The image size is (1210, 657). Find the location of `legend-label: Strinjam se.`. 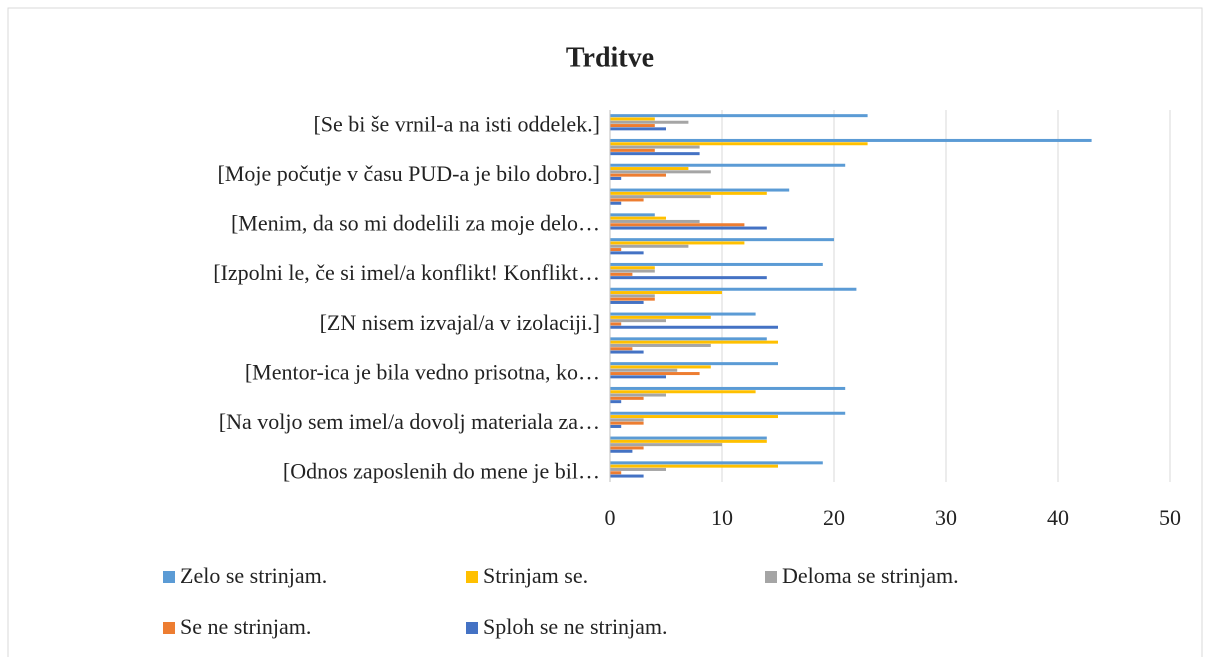

legend-label: Strinjam se. is located at coordinates (535, 575).